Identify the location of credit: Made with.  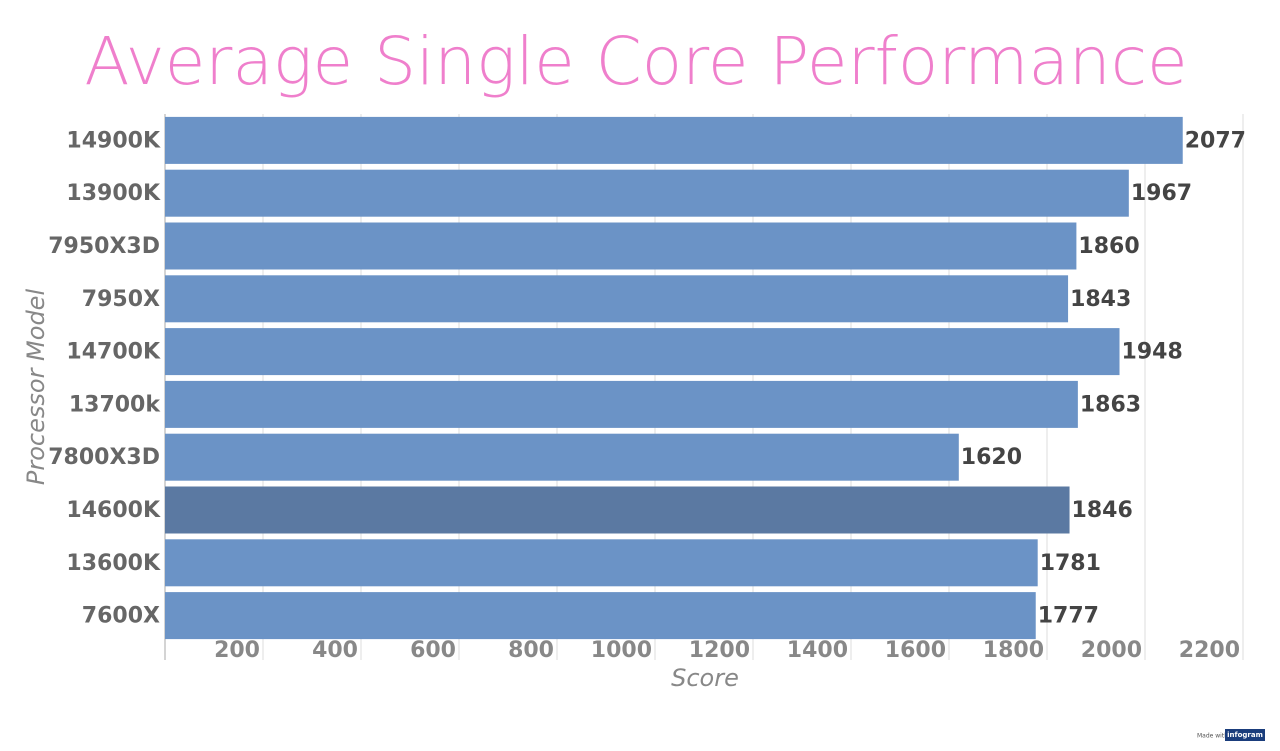
(1212, 736).